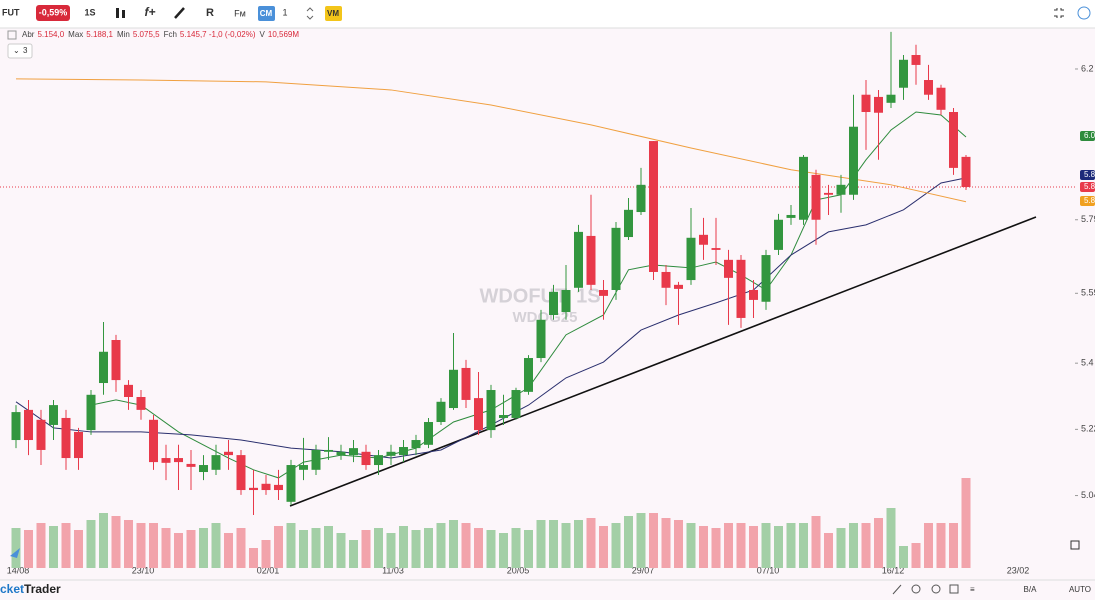 The width and height of the screenshot is (1095, 600). I want to click on cm-badge, so click(266, 13).